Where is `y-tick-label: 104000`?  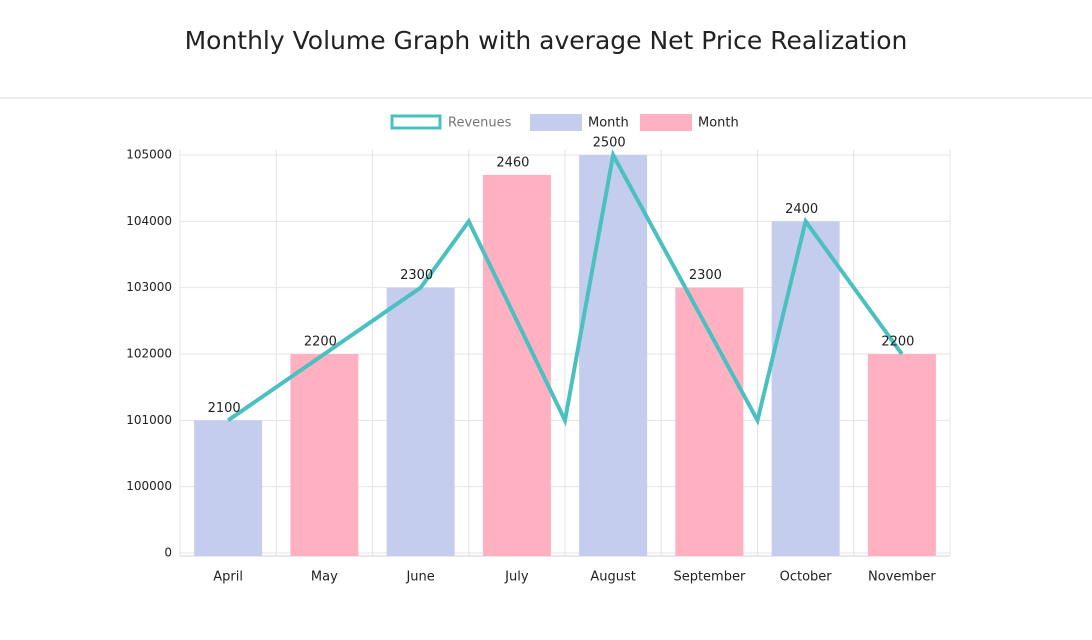 y-tick-label: 104000 is located at coordinates (149, 221).